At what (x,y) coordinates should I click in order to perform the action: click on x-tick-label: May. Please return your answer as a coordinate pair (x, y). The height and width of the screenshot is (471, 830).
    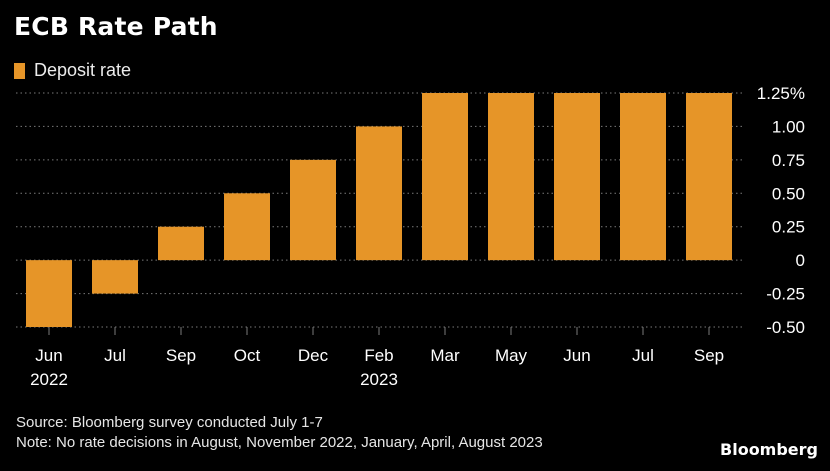
    Looking at the image, I should click on (511, 355).